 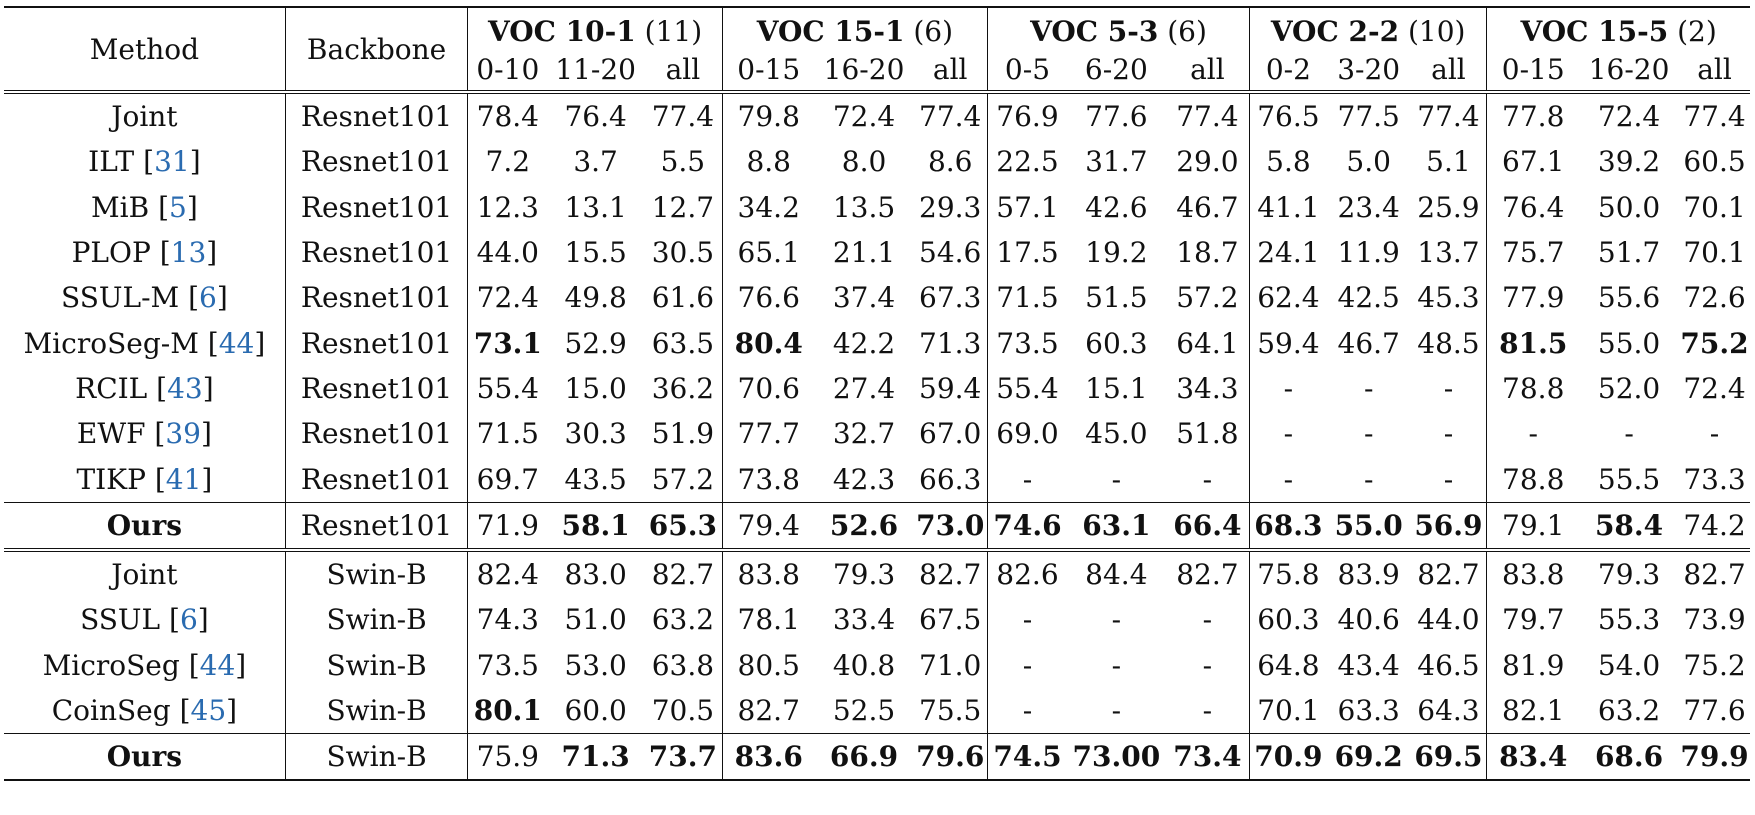 What do you see at coordinates (929, 31) in the screenshot?
I see `group-count: (6)` at bounding box center [929, 31].